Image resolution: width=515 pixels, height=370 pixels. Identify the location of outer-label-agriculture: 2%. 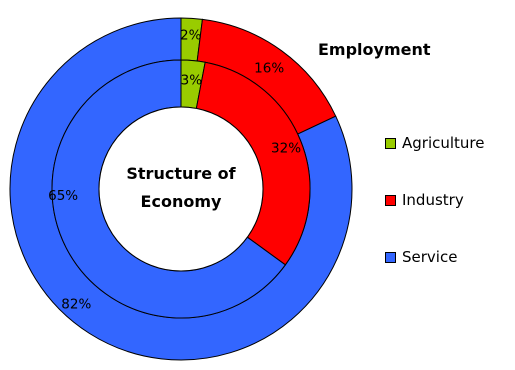
(191, 35).